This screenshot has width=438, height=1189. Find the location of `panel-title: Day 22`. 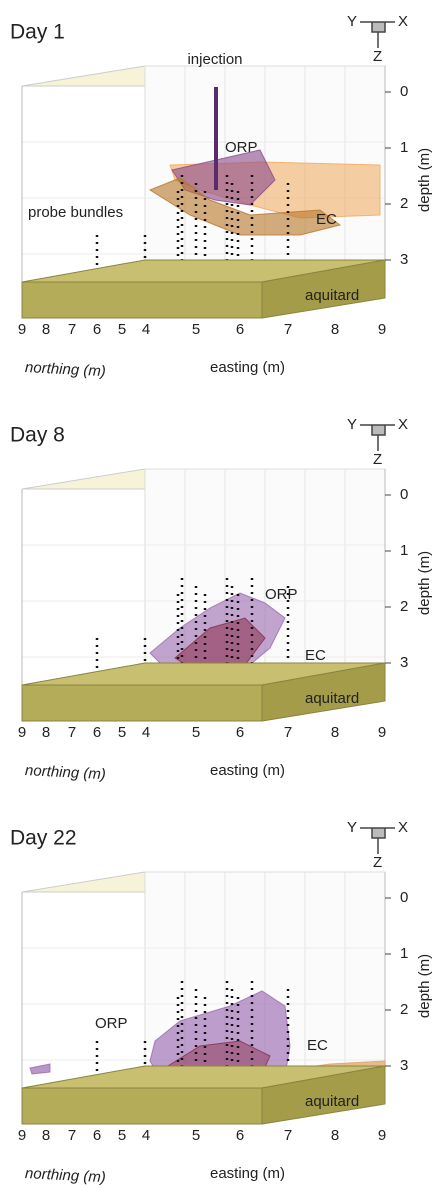

panel-title: Day 22 is located at coordinates (43, 838).